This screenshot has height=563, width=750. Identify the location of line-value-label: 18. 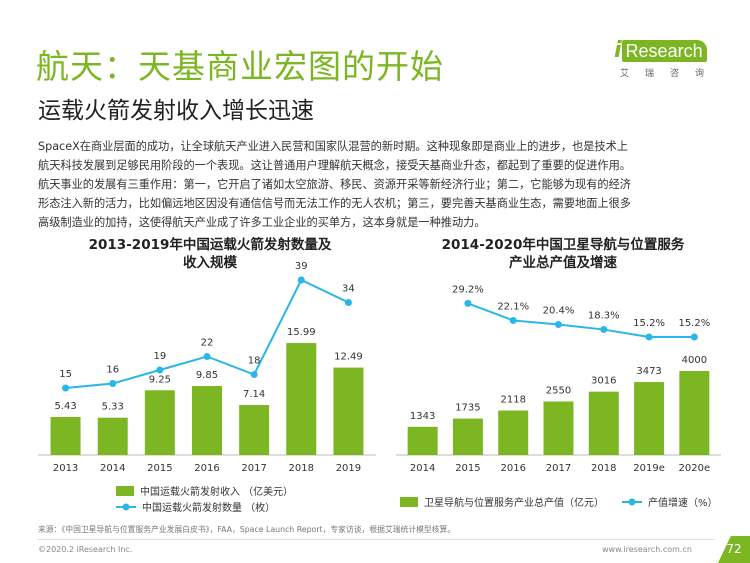
(254, 361).